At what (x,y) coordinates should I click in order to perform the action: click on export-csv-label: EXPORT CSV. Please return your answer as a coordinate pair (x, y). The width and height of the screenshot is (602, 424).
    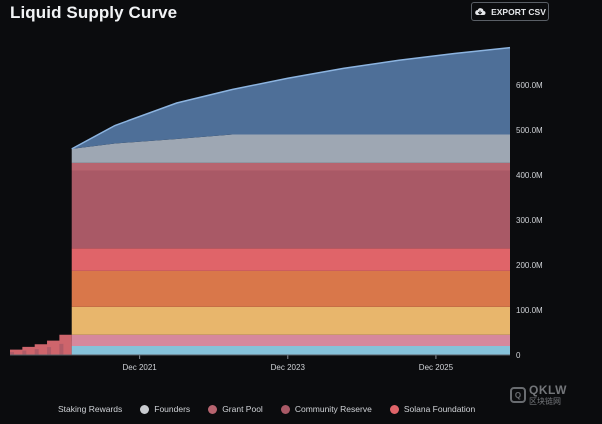
    Looking at the image, I should click on (518, 11).